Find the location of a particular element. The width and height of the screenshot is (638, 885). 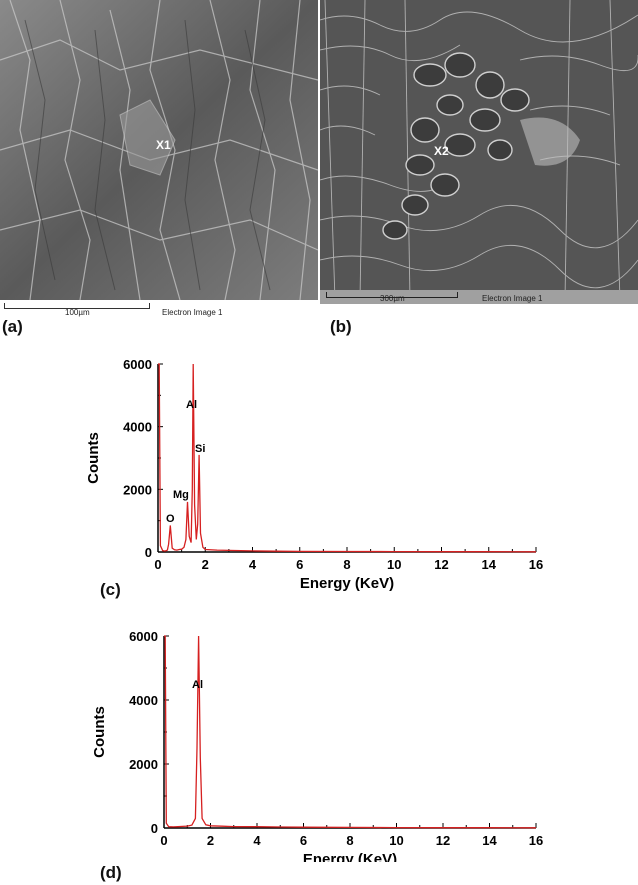

panel-letter-b: (b) is located at coordinates (341, 326).